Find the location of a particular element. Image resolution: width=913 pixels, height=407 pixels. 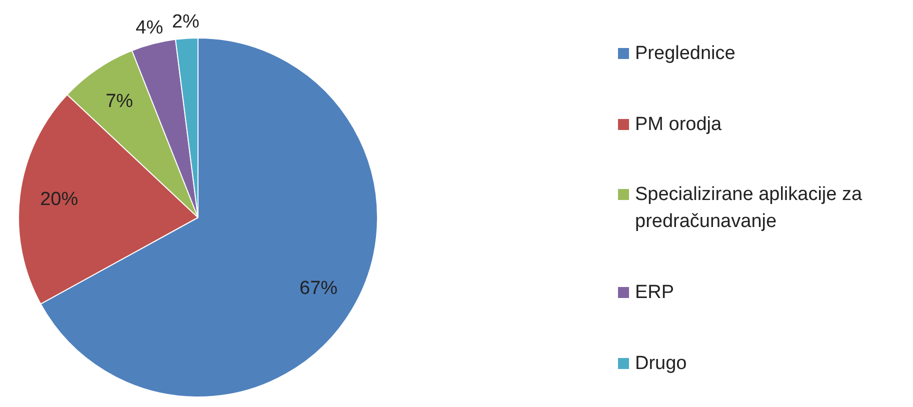

data-label: 7% is located at coordinates (120, 101).